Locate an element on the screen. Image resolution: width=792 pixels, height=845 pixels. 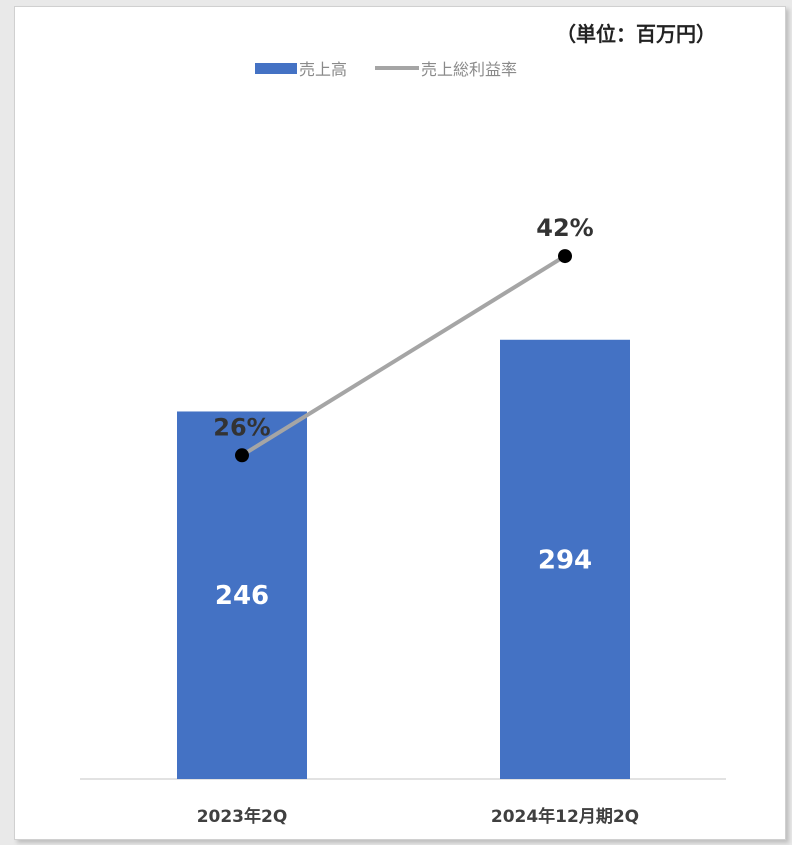
category-label-2: 2024年12月期2Q is located at coordinates (565, 816).